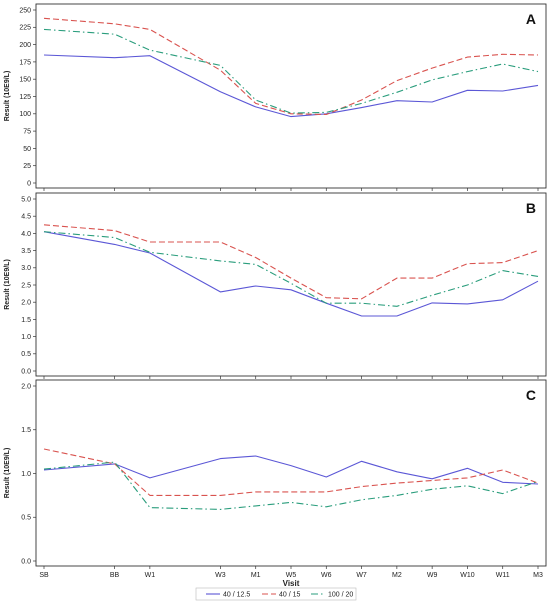  Describe the element at coordinates (256, 575) in the screenshot. I see `x-tick-label: M1` at that location.